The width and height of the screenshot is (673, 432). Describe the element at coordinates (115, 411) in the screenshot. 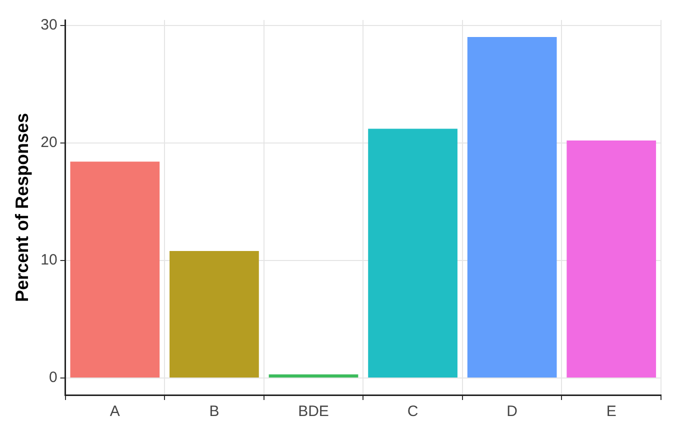

I see `x-tick-label: A` at that location.